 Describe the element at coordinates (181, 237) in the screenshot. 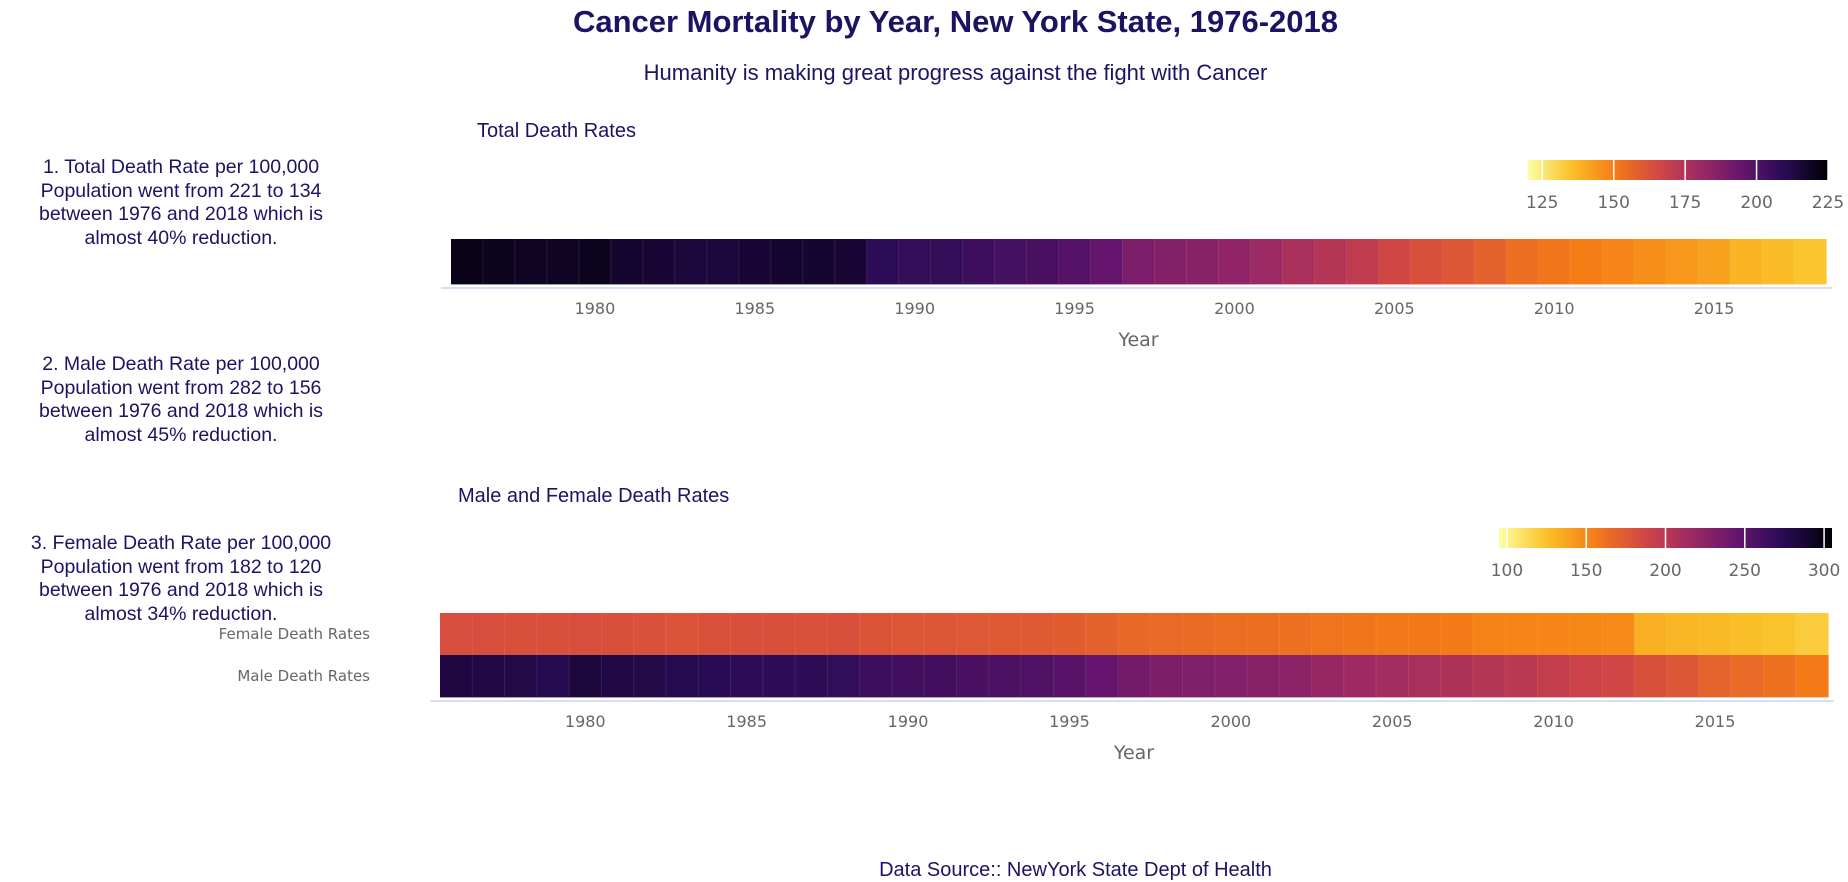

I see `note-line: almost 40% reduction.` at that location.